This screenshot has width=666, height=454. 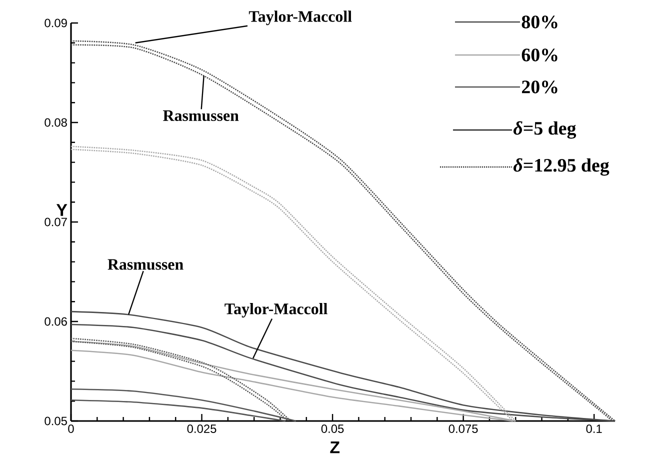 What do you see at coordinates (540, 87) in the screenshot?
I see `legend-label: 20%` at bounding box center [540, 87].